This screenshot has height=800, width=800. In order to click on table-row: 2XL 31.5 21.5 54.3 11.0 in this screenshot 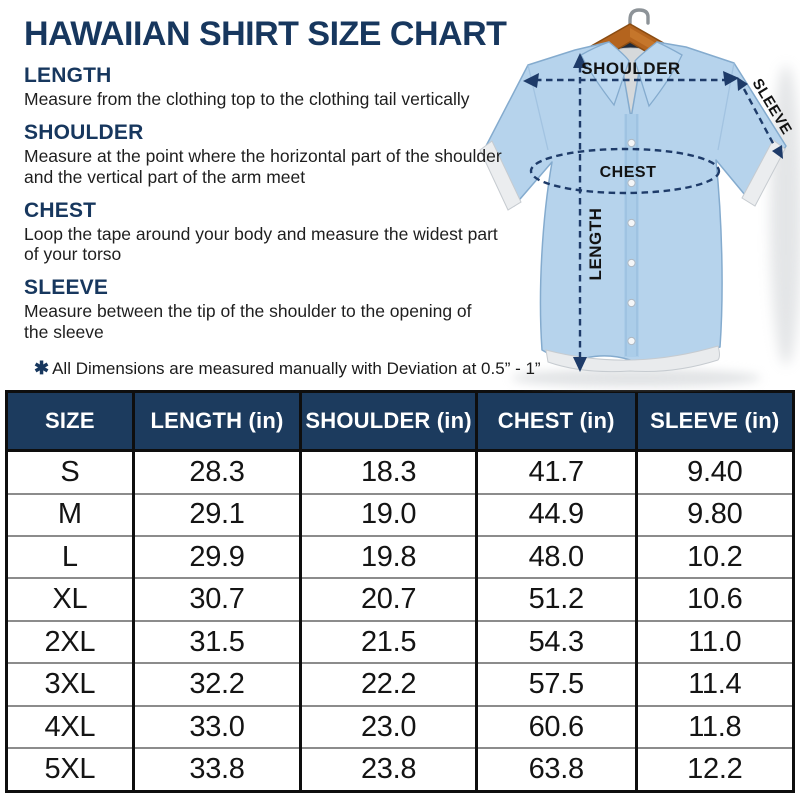, I will do `click(400, 641)`.